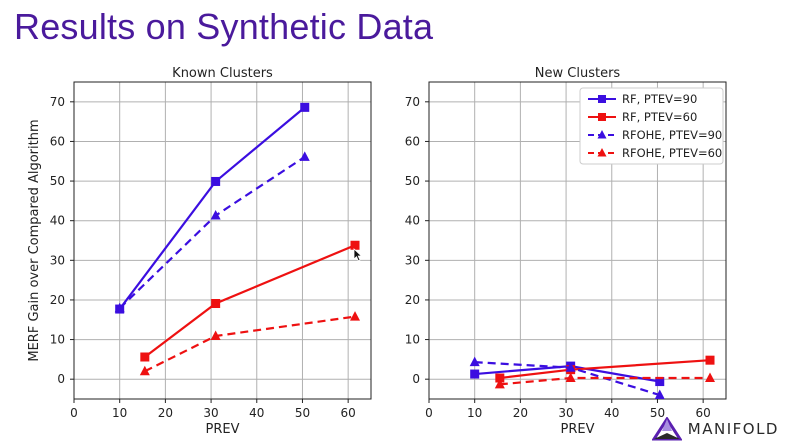  I want to click on legend-box, so click(651, 126).